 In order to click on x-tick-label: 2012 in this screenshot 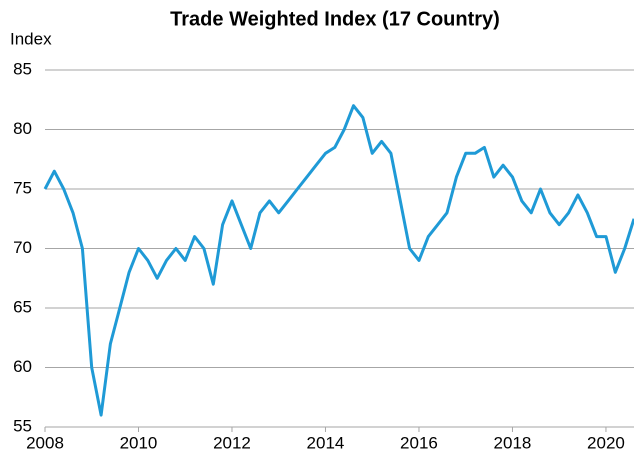, I will do `click(232, 442)`.